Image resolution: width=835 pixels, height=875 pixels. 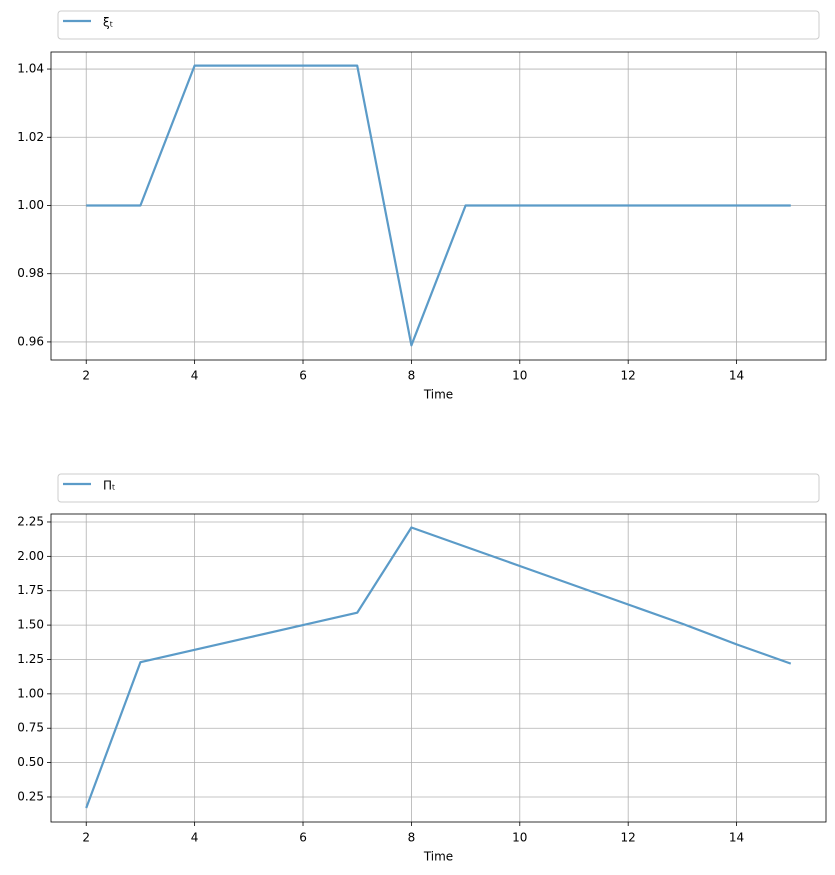 I want to click on y-tick-label: 0.96, so click(x=30, y=341).